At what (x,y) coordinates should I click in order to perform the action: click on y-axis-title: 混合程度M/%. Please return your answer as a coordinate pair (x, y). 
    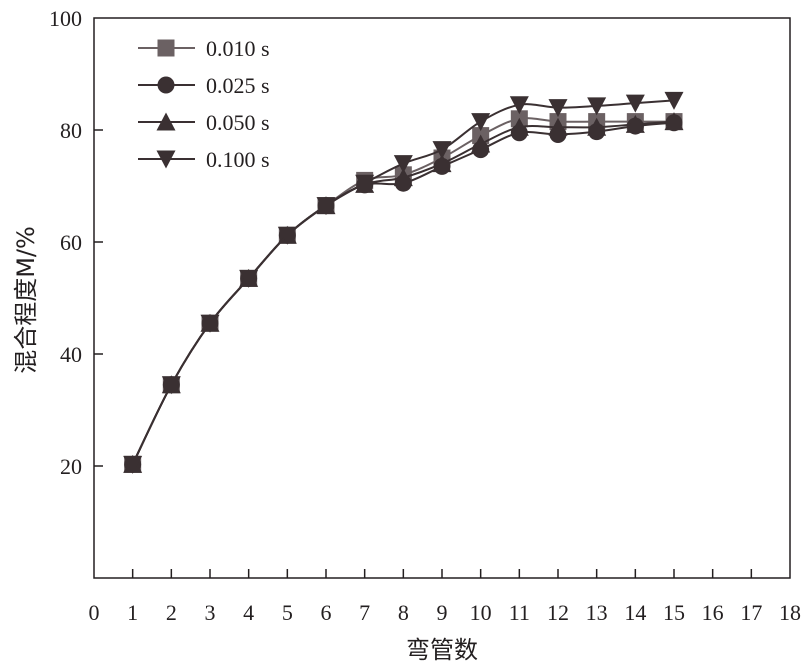
    Looking at the image, I should click on (26, 300).